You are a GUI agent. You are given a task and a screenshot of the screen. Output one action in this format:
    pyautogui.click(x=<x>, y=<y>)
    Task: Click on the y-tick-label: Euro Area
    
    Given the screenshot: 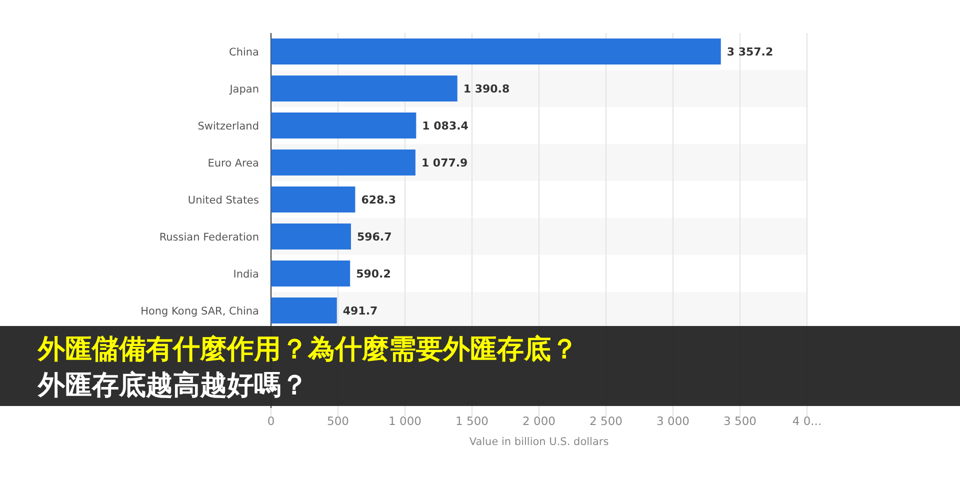 What is the action you would take?
    pyautogui.click(x=233, y=164)
    